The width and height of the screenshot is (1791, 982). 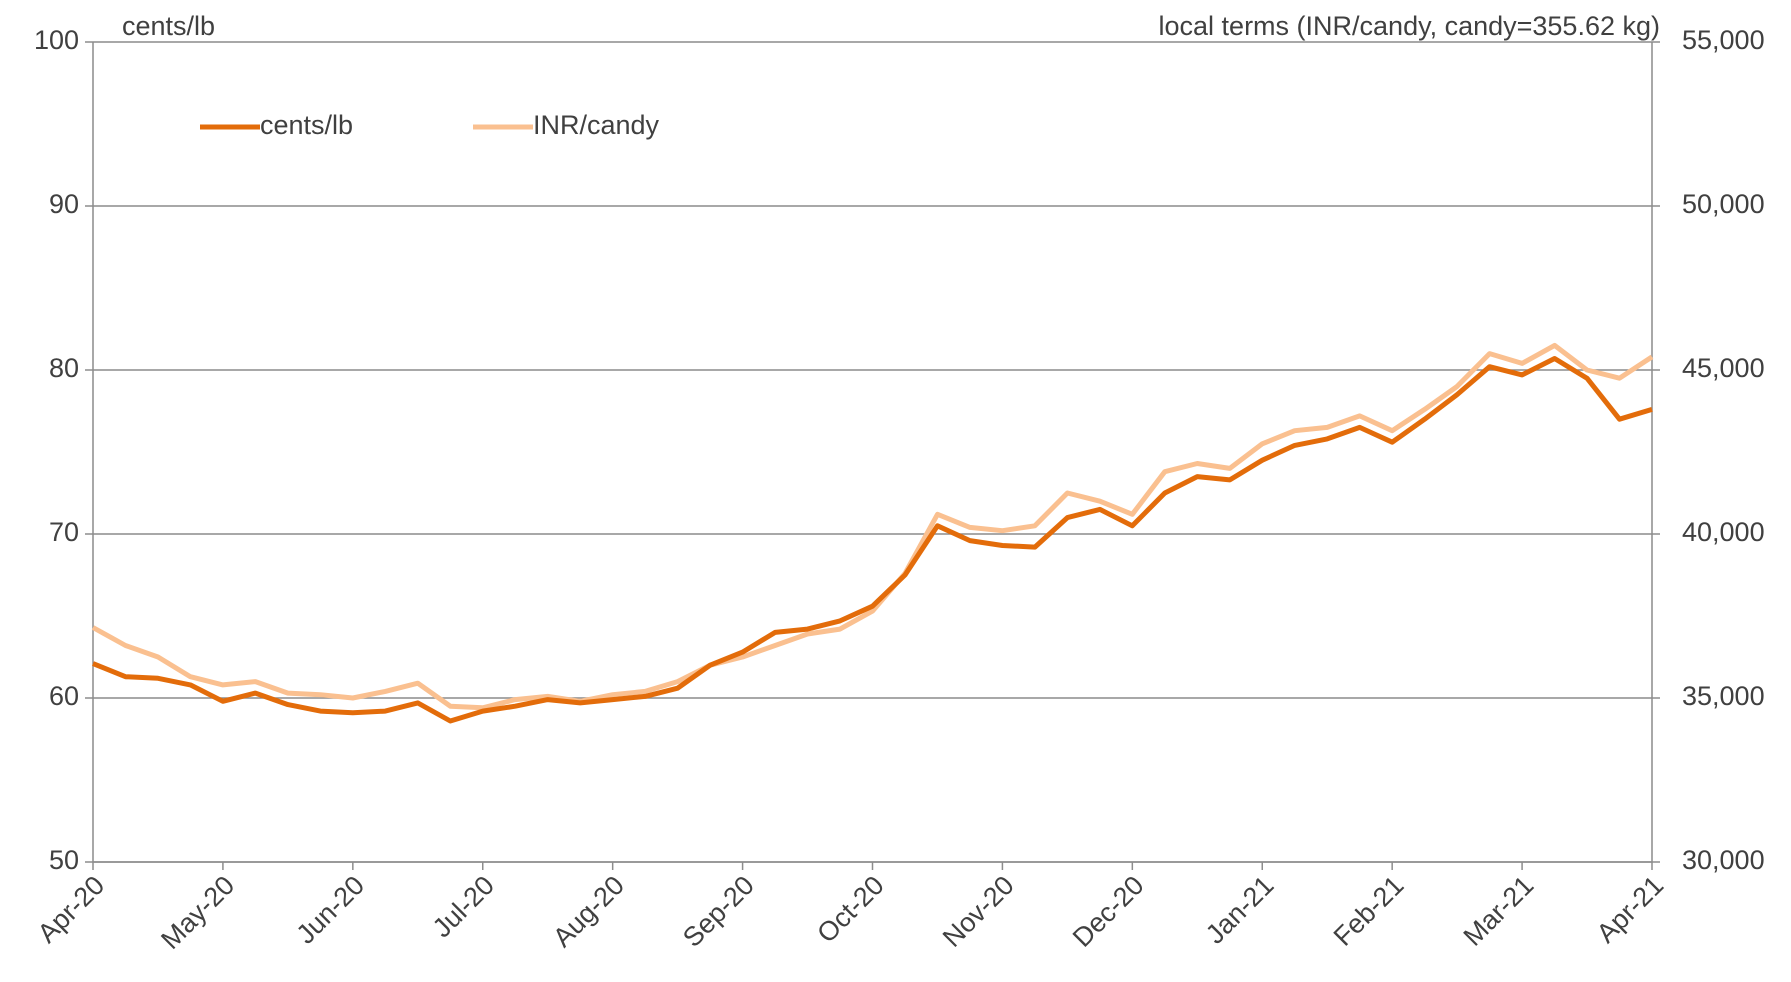 I want to click on legend-label: INR/candy, so click(x=596, y=125).